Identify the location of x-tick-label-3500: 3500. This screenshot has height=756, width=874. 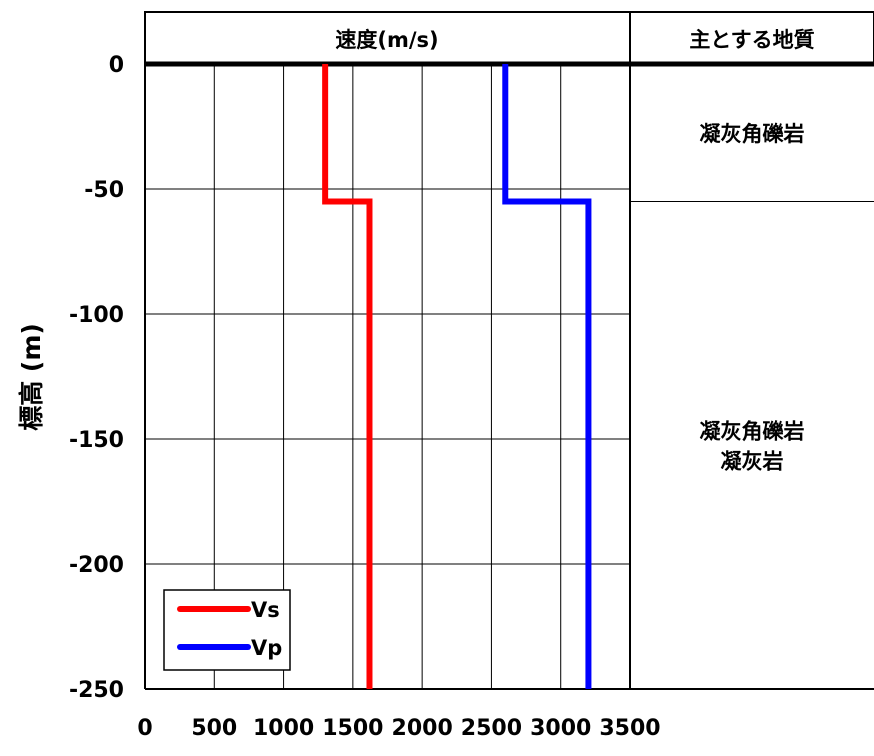
(629, 728).